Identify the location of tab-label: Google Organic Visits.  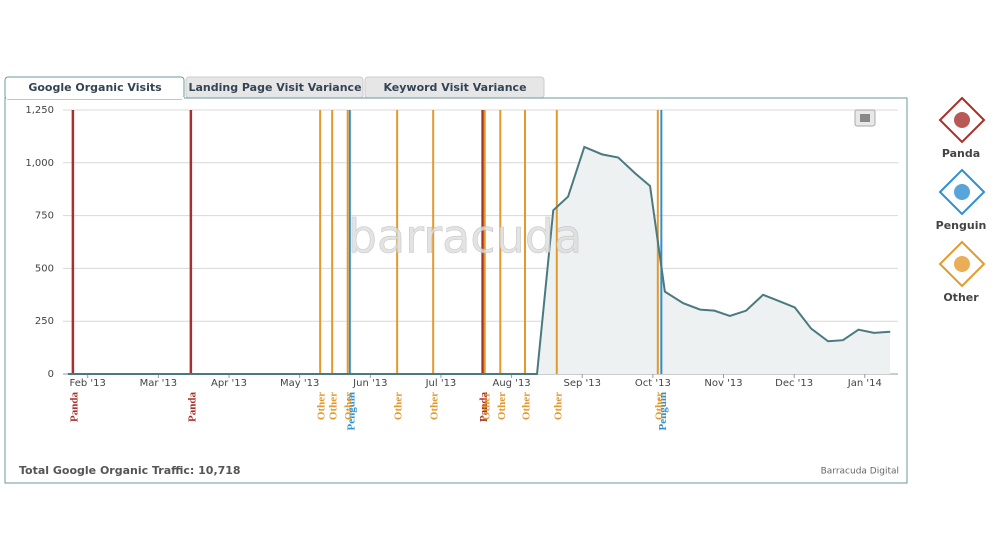
(95, 87).